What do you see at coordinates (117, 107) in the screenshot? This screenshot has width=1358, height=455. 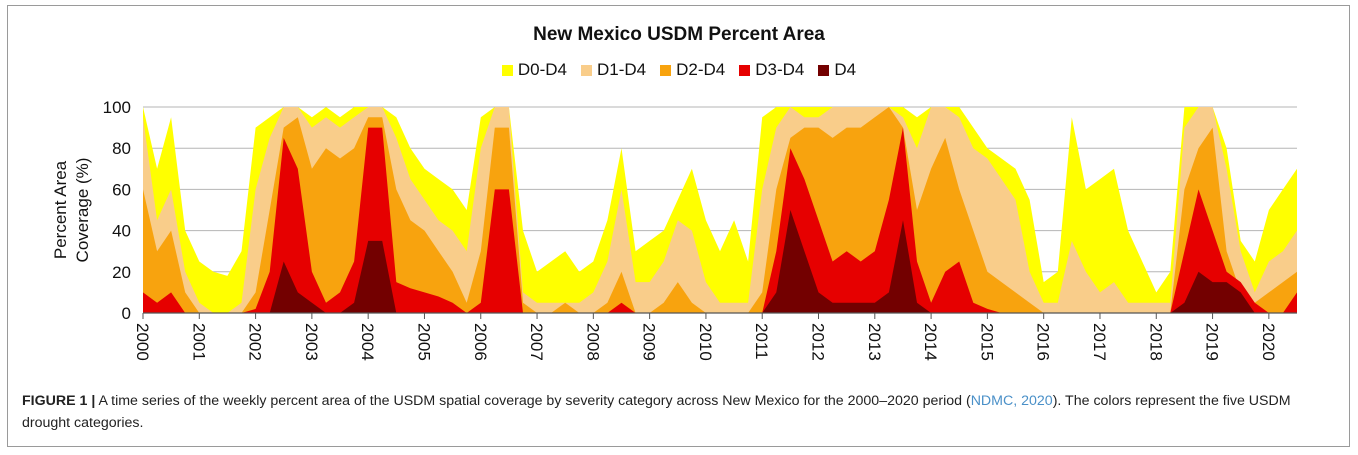 I see `y-tick-label-100: 100` at bounding box center [117, 107].